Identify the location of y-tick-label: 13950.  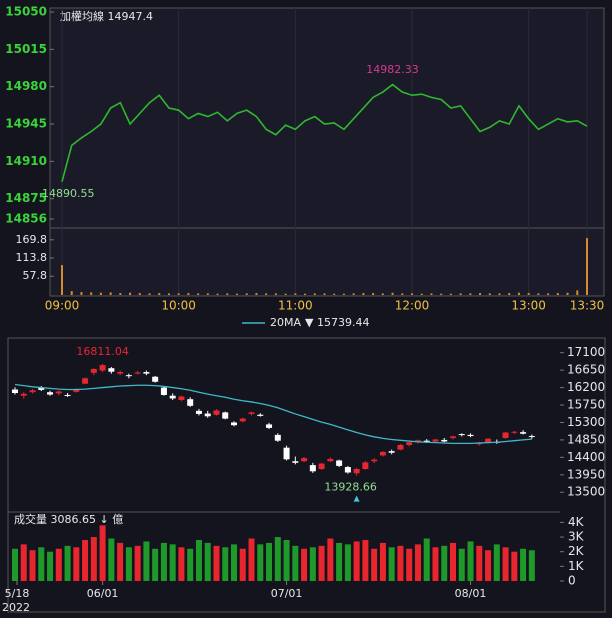
(586, 474).